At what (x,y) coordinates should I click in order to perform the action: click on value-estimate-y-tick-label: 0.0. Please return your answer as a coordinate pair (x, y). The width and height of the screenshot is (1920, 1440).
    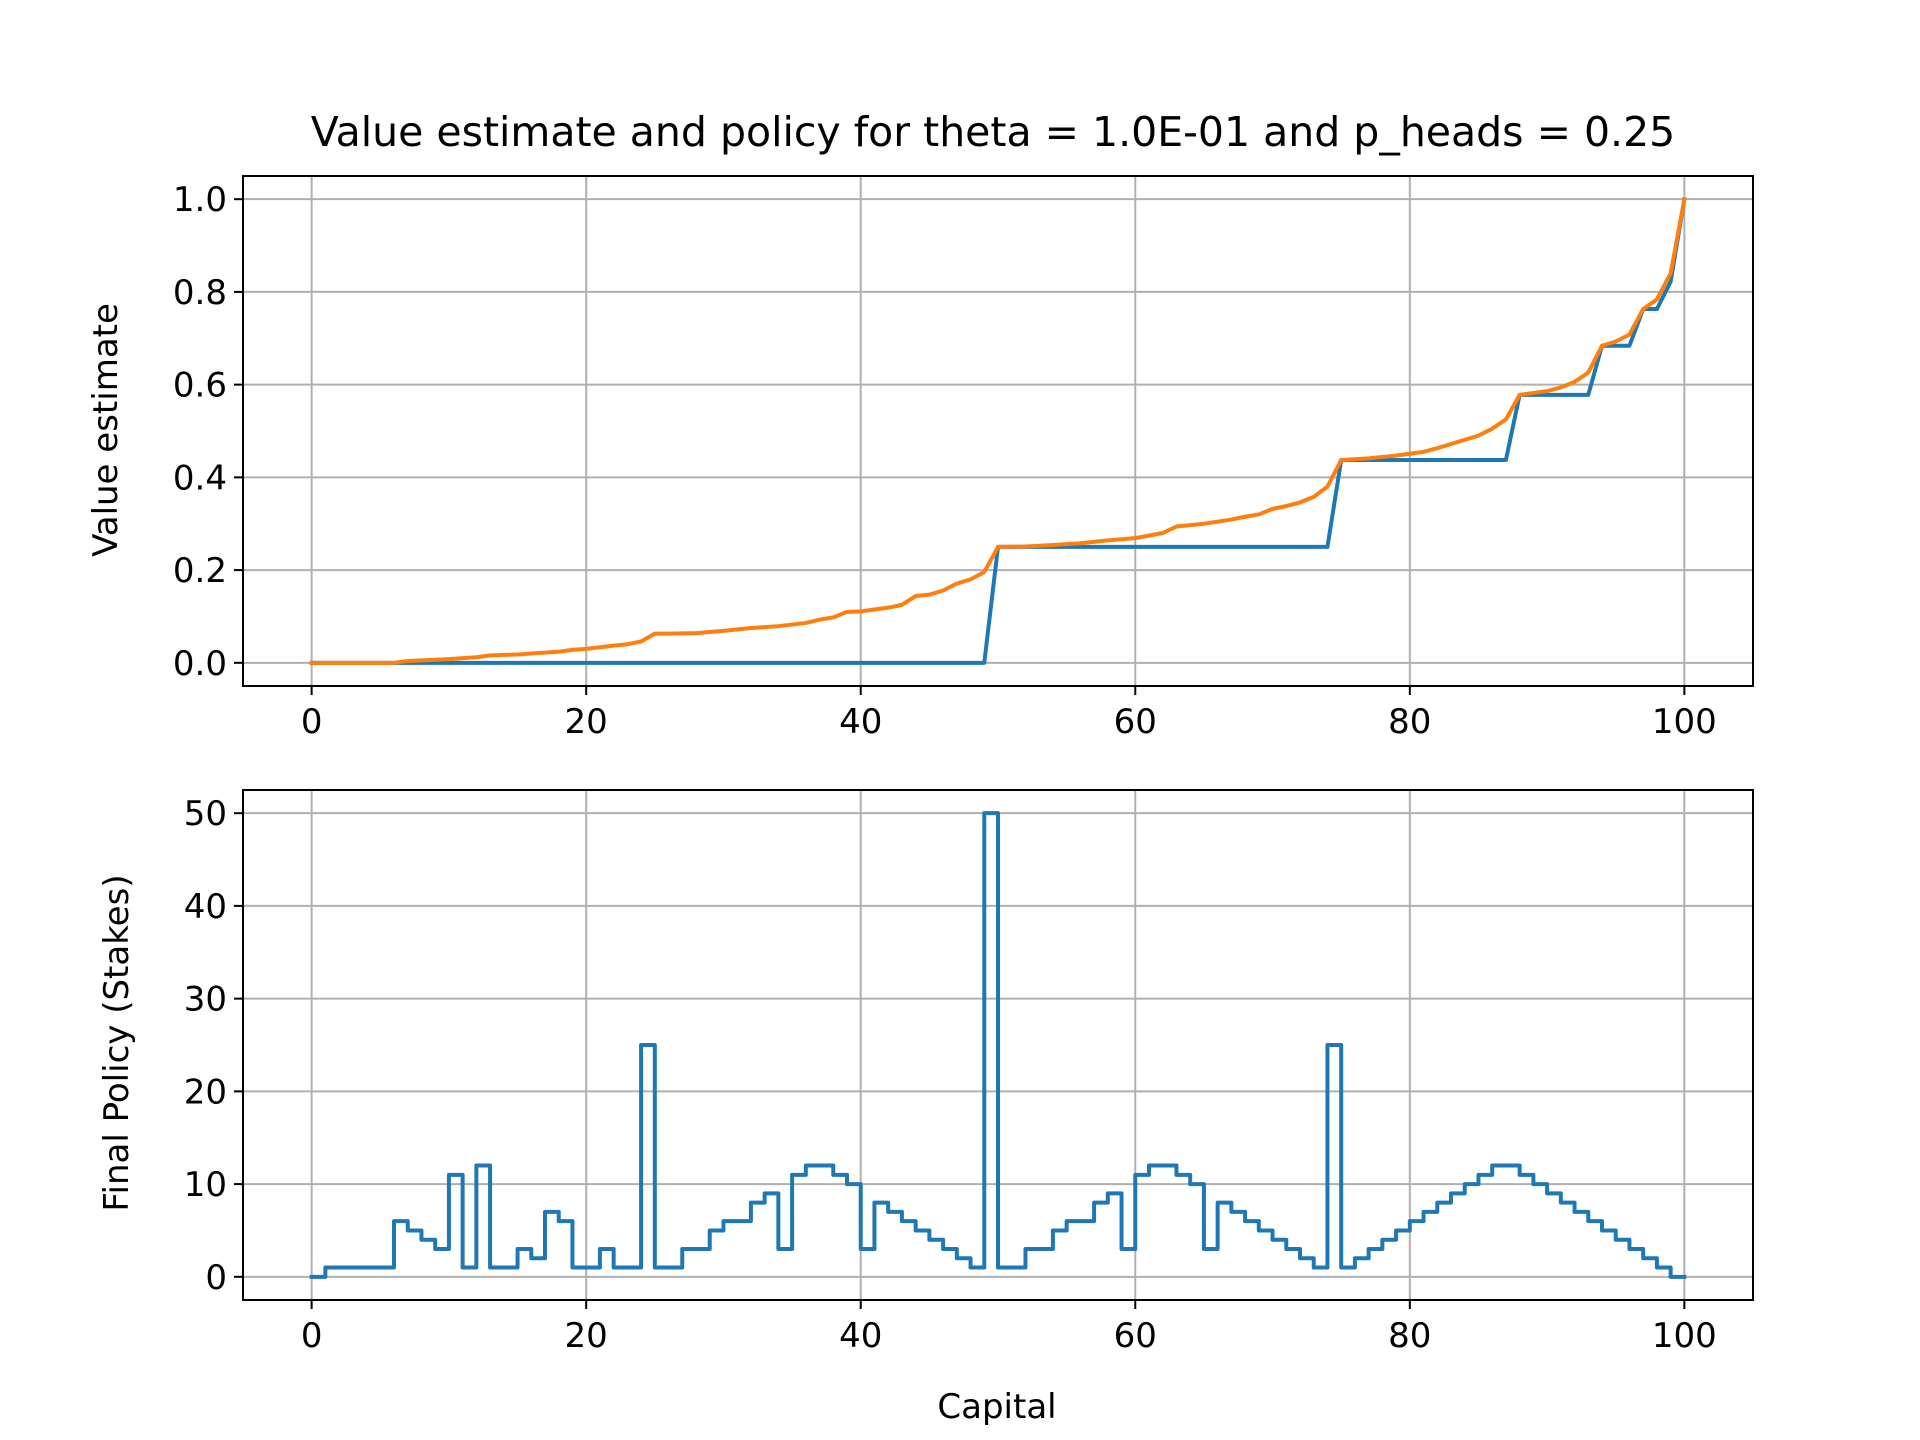
    Looking at the image, I should click on (200, 664).